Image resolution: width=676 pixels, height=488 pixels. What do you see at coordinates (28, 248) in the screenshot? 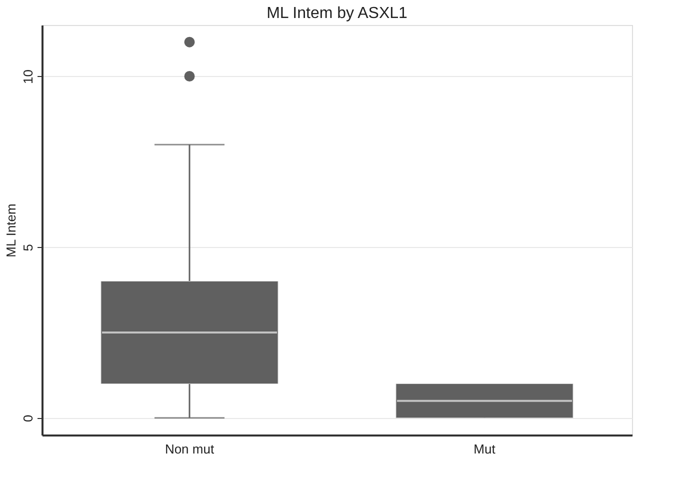
I see `y-tick-label: 5` at bounding box center [28, 248].